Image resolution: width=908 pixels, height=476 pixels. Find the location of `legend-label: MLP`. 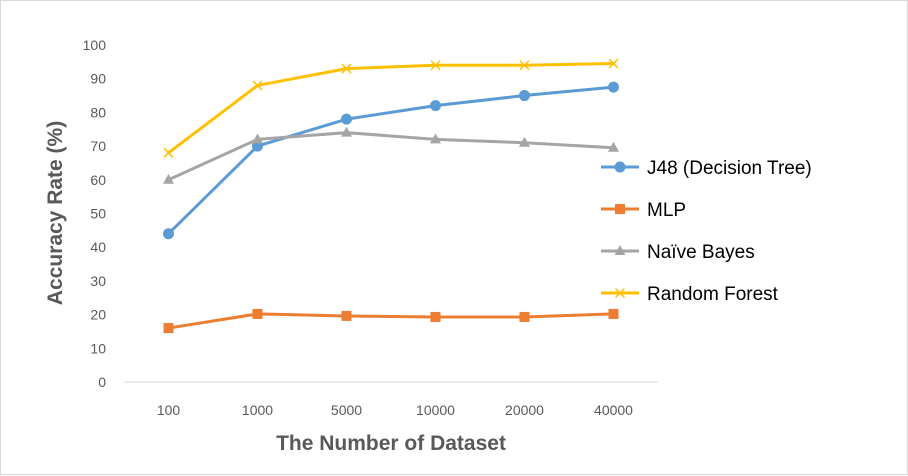

legend-label: MLP is located at coordinates (666, 210).